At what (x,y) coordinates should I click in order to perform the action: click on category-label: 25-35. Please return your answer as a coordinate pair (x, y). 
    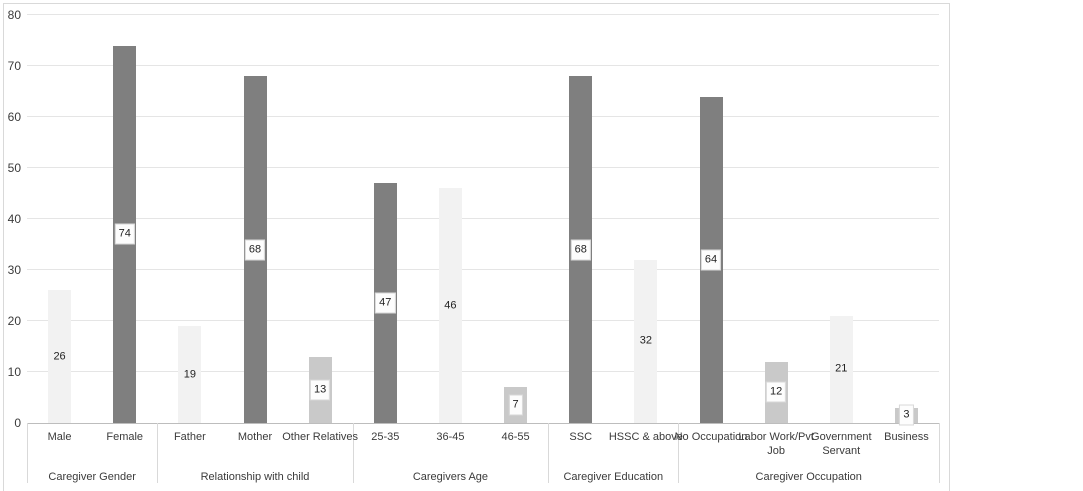
    Looking at the image, I should click on (385, 437).